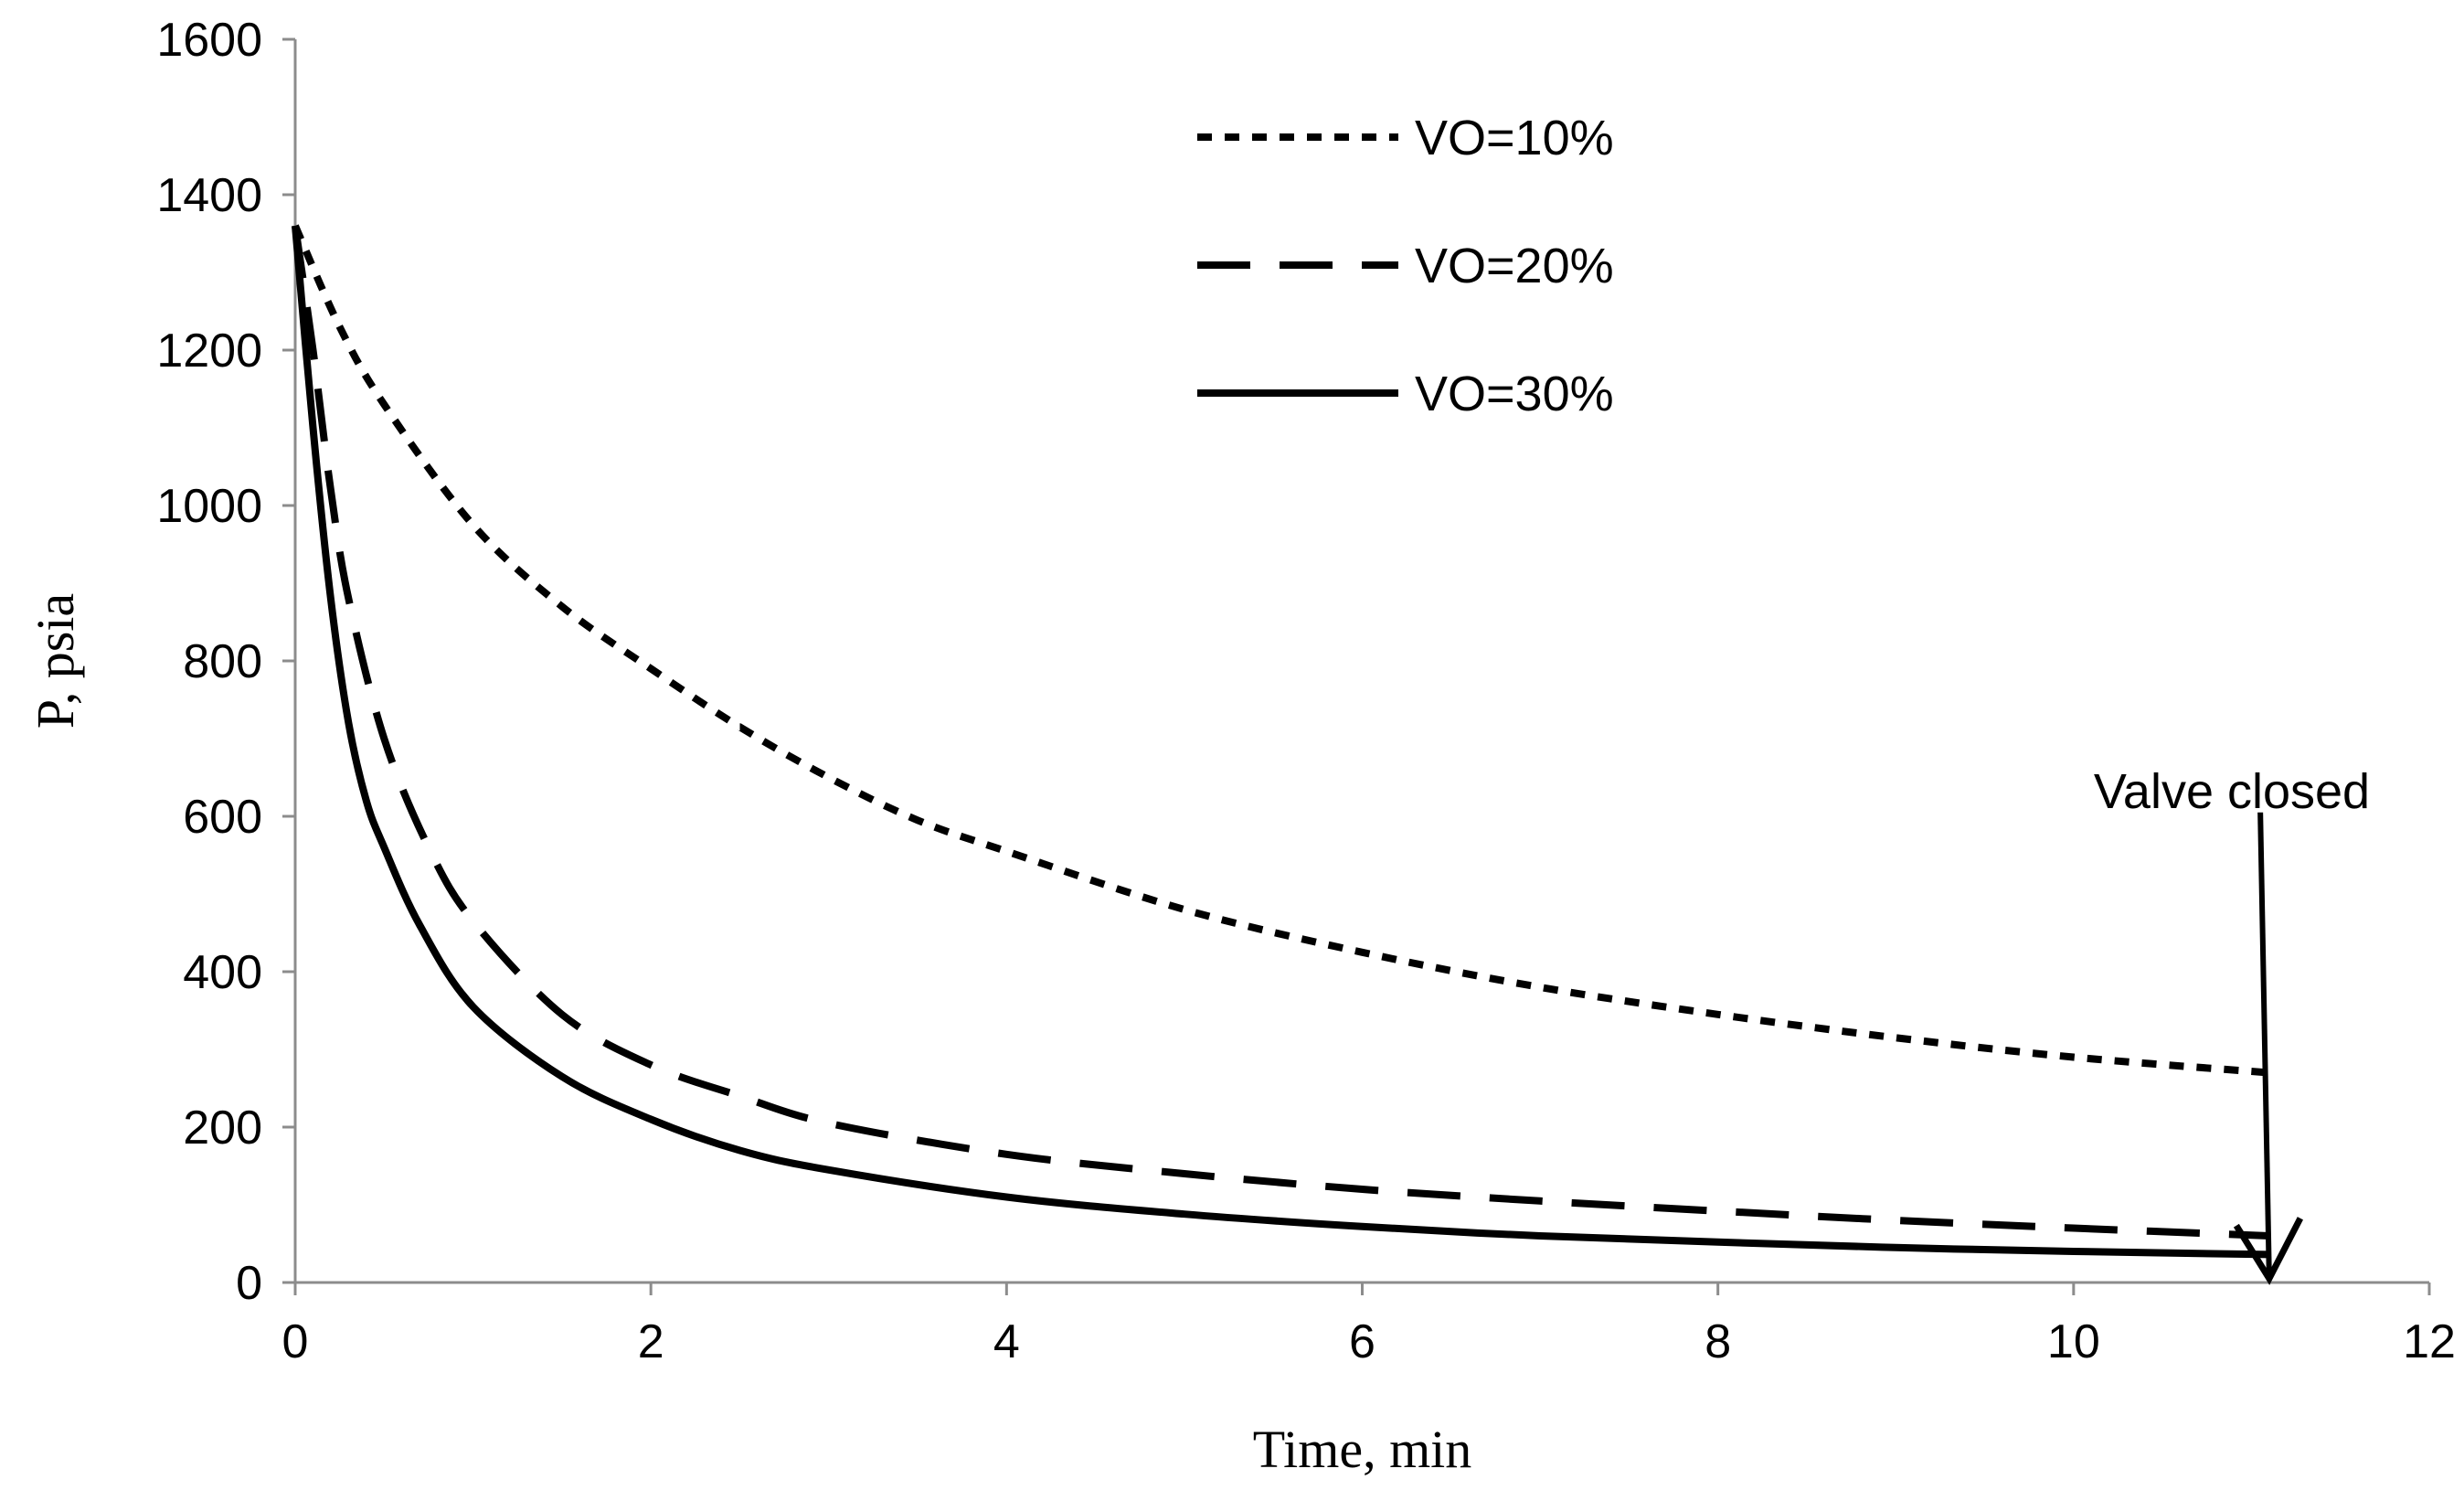  I want to click on y-tick-label: 800, so click(222, 662).